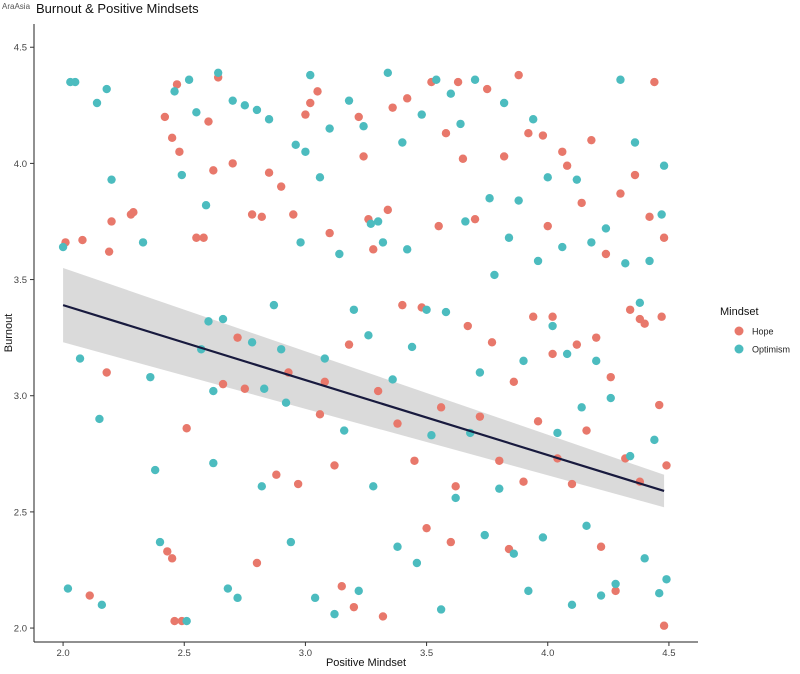 This screenshot has height=674, width=800. I want to click on x-axis-title: Positive Mindset, so click(366, 663).